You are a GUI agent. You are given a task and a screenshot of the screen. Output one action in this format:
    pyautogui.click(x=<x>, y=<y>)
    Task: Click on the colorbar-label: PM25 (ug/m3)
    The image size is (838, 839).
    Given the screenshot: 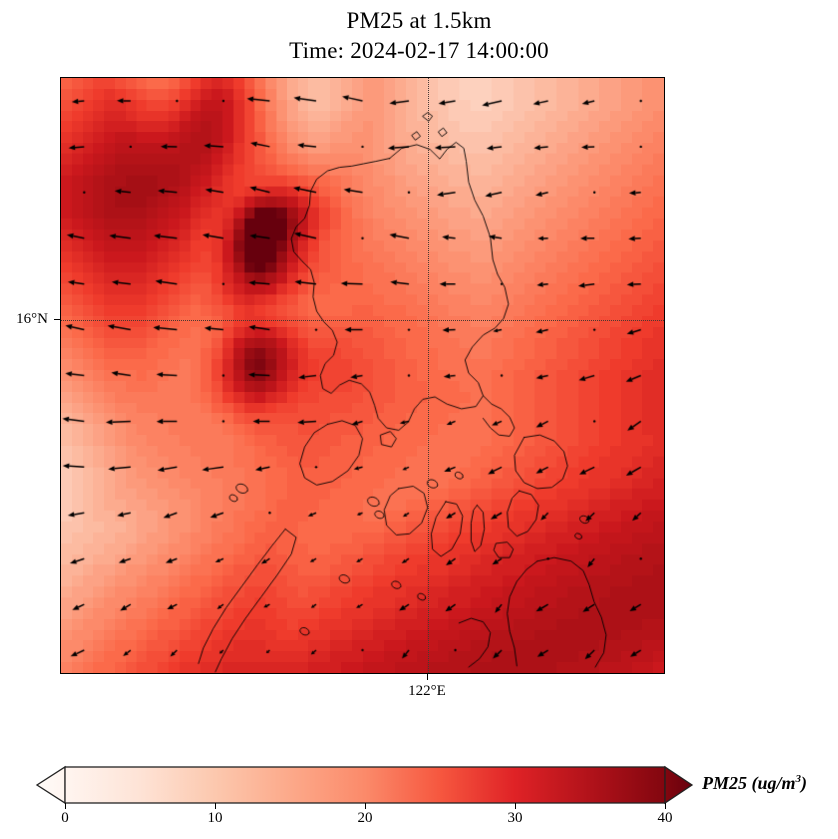 What is the action you would take?
    pyautogui.click(x=754, y=783)
    